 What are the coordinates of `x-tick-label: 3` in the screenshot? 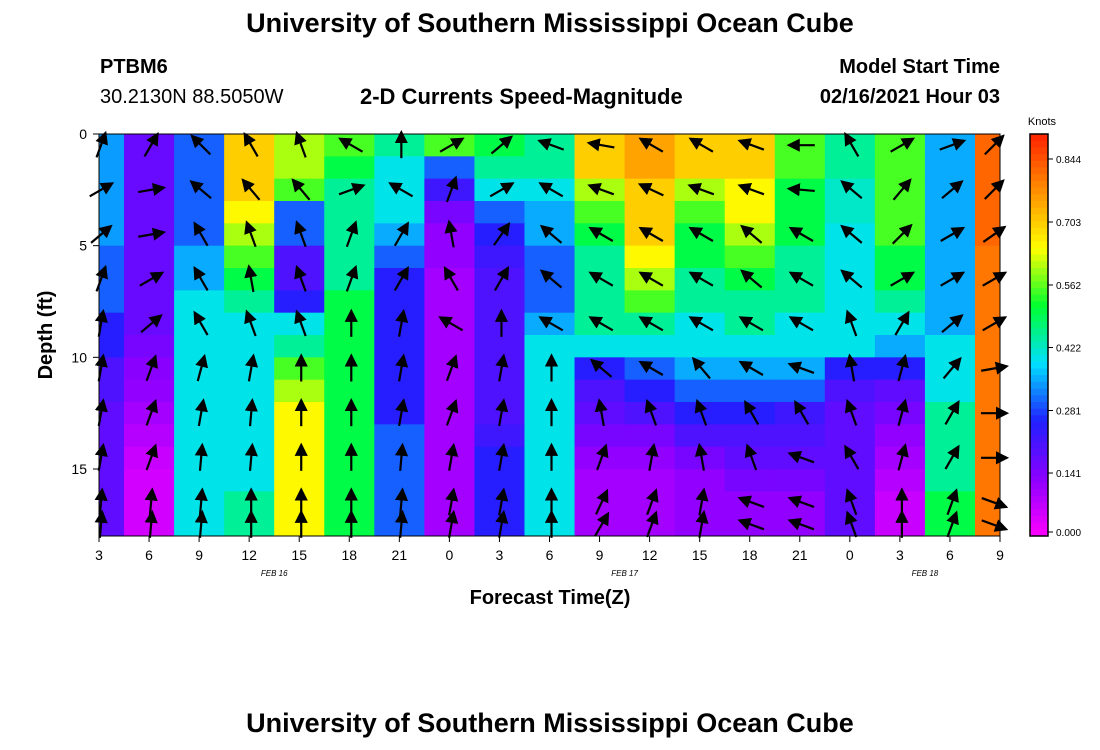 It's located at (900, 555).